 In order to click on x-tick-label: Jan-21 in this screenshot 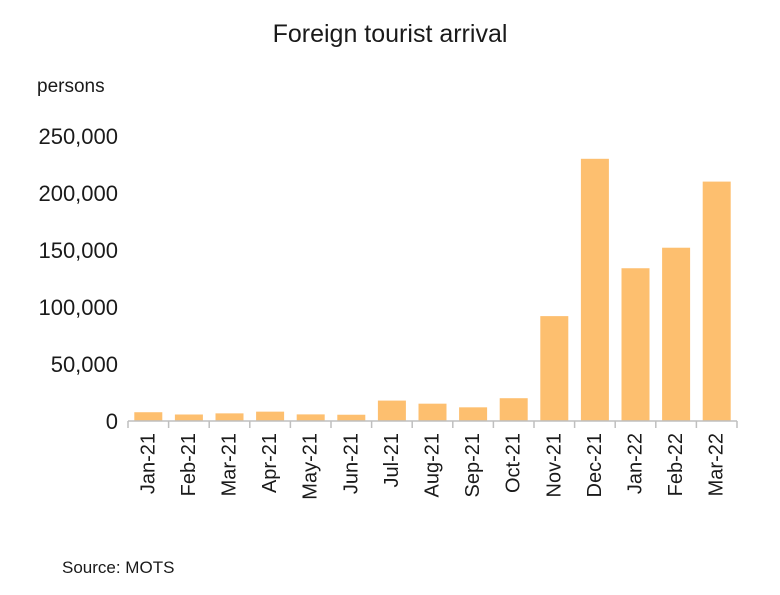, I will do `click(148, 463)`.